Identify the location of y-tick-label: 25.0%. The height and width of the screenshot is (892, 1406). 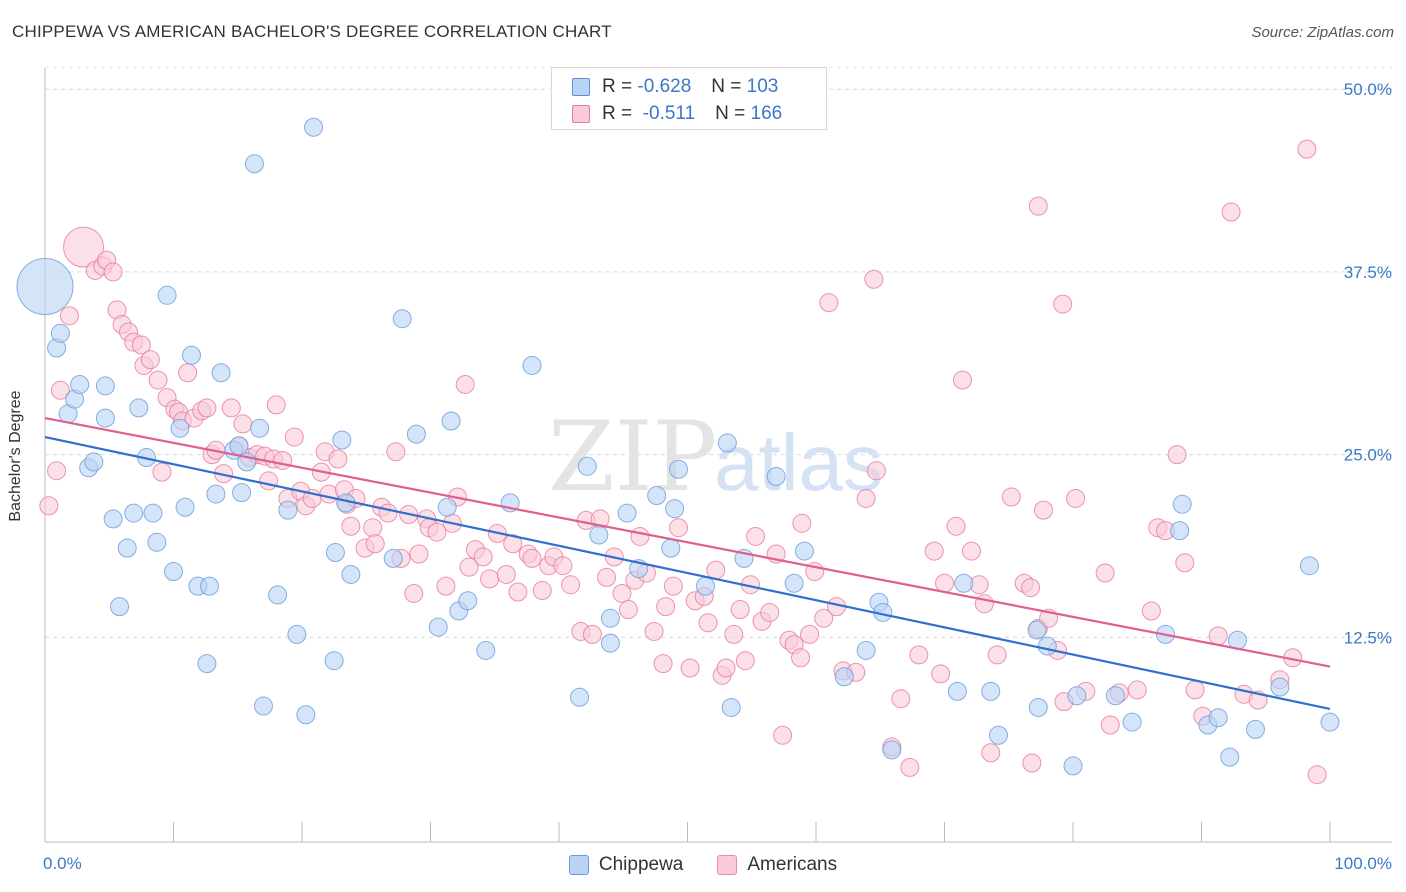
(1368, 455).